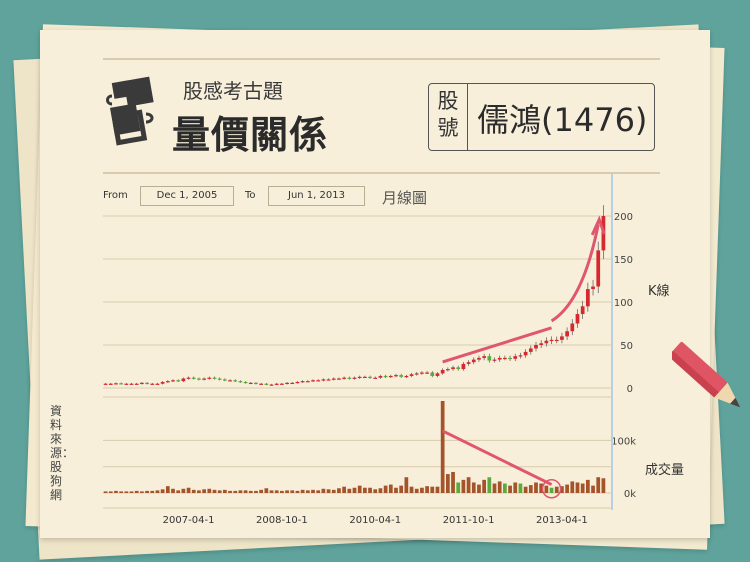 The width and height of the screenshot is (750, 562). I want to click on price-tick-label: 0, so click(630, 389).